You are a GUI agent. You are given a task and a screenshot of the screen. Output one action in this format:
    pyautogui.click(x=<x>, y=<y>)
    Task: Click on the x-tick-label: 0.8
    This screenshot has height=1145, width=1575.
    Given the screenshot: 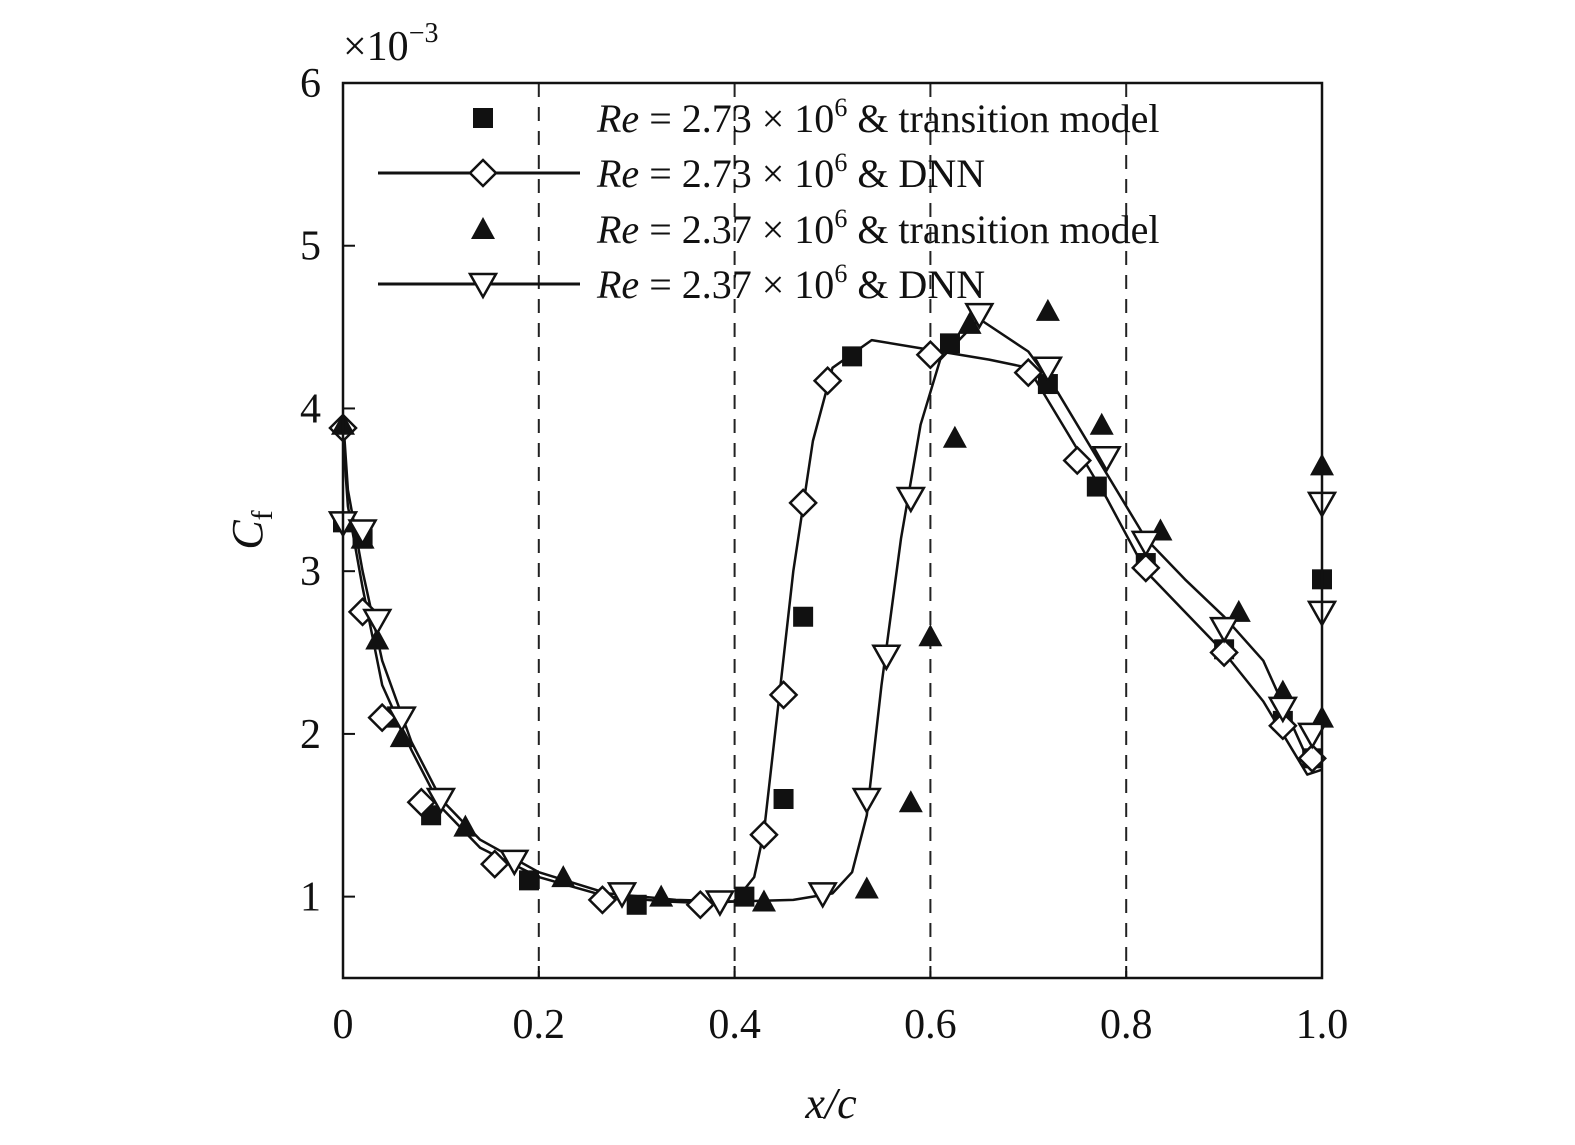 What is the action you would take?
    pyautogui.click(x=1126, y=1025)
    